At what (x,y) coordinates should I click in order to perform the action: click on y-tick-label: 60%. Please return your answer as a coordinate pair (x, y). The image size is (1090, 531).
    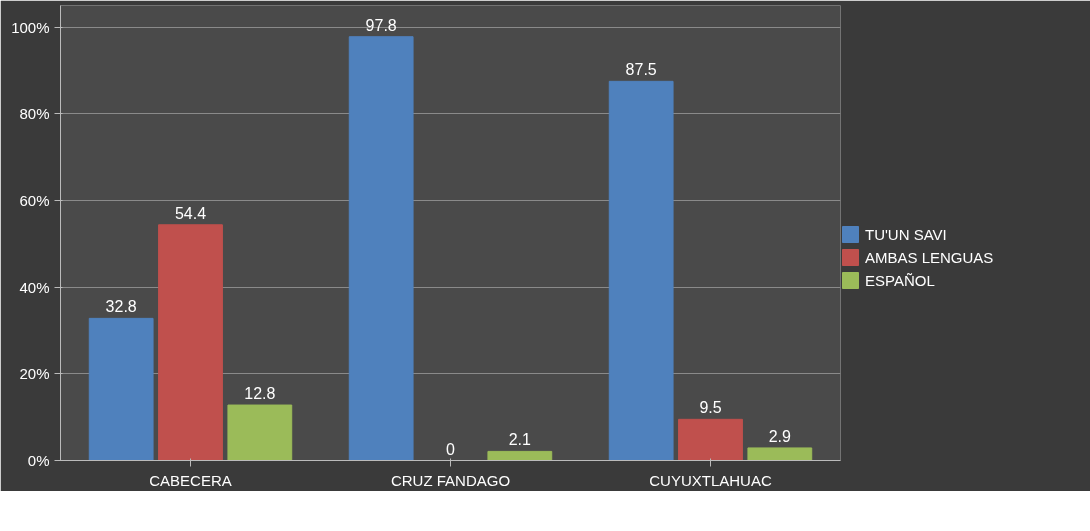
    Looking at the image, I should click on (34, 200).